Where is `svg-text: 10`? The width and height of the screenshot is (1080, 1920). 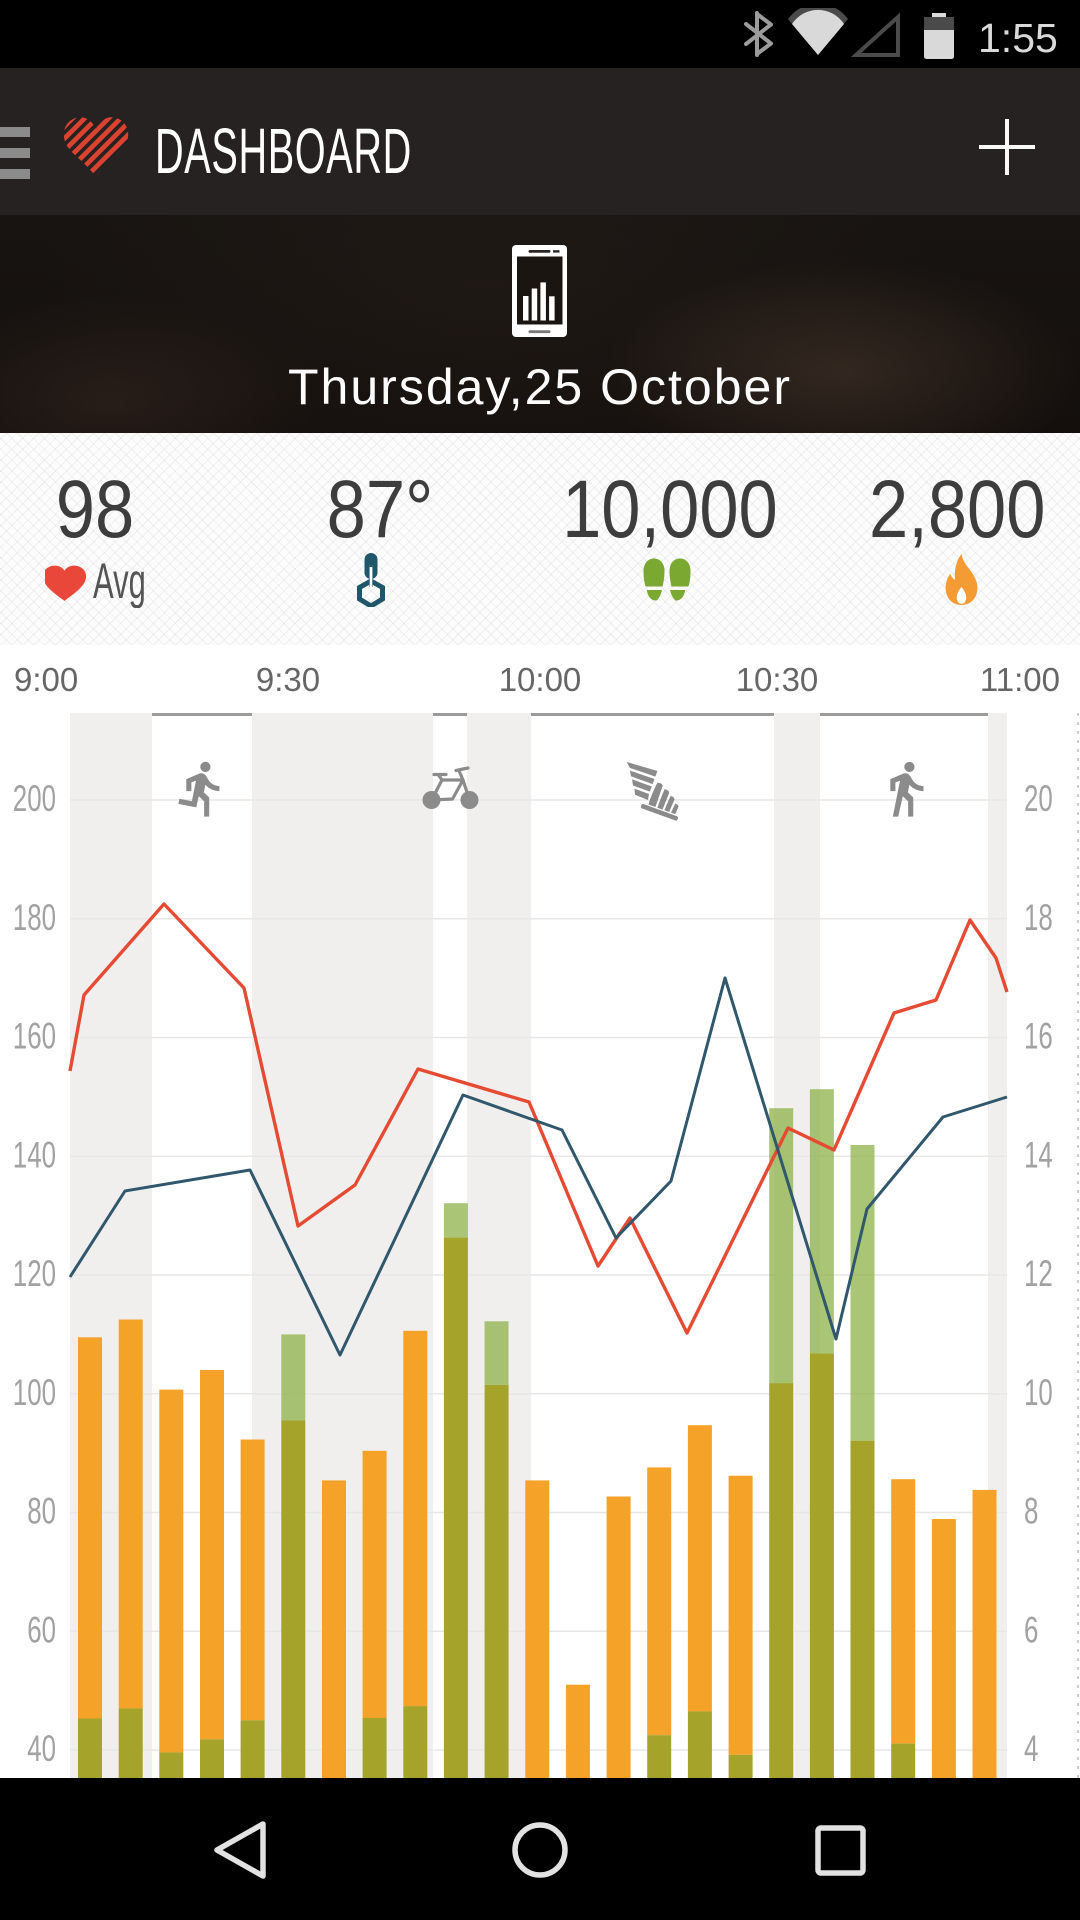 svg-text: 10 is located at coordinates (1038, 1392).